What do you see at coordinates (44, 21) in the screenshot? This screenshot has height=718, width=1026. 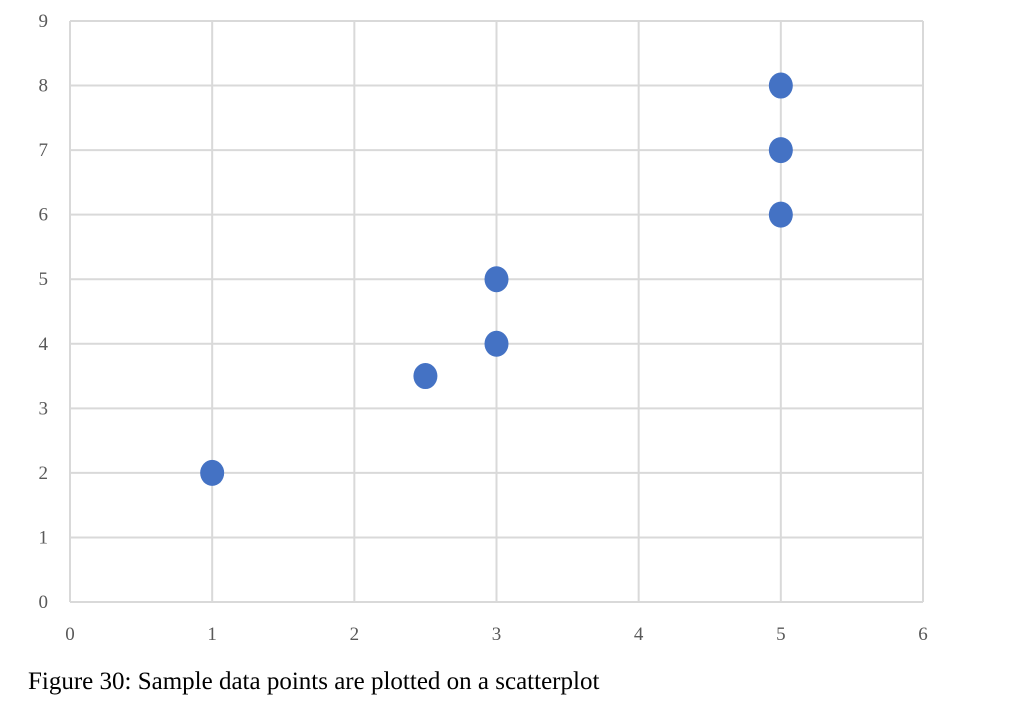 I see `y-tick-label-9: 9` at bounding box center [44, 21].